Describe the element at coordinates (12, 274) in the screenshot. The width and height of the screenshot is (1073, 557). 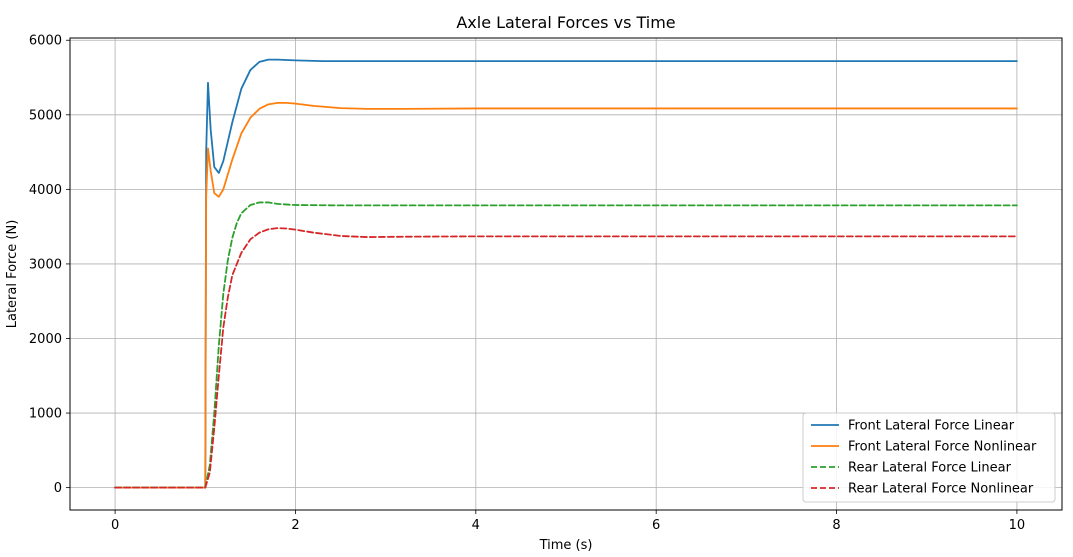
I see `y-axis-title: Lateral Force (N)` at that location.